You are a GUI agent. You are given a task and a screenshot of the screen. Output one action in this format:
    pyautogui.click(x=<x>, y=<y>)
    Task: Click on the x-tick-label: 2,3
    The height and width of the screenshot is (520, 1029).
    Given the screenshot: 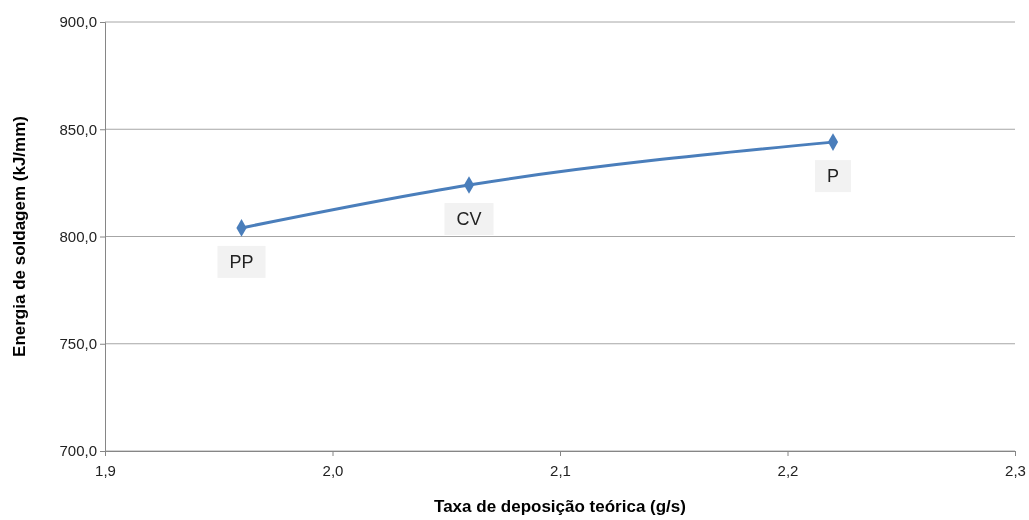 What is the action you would take?
    pyautogui.click(x=1015, y=470)
    